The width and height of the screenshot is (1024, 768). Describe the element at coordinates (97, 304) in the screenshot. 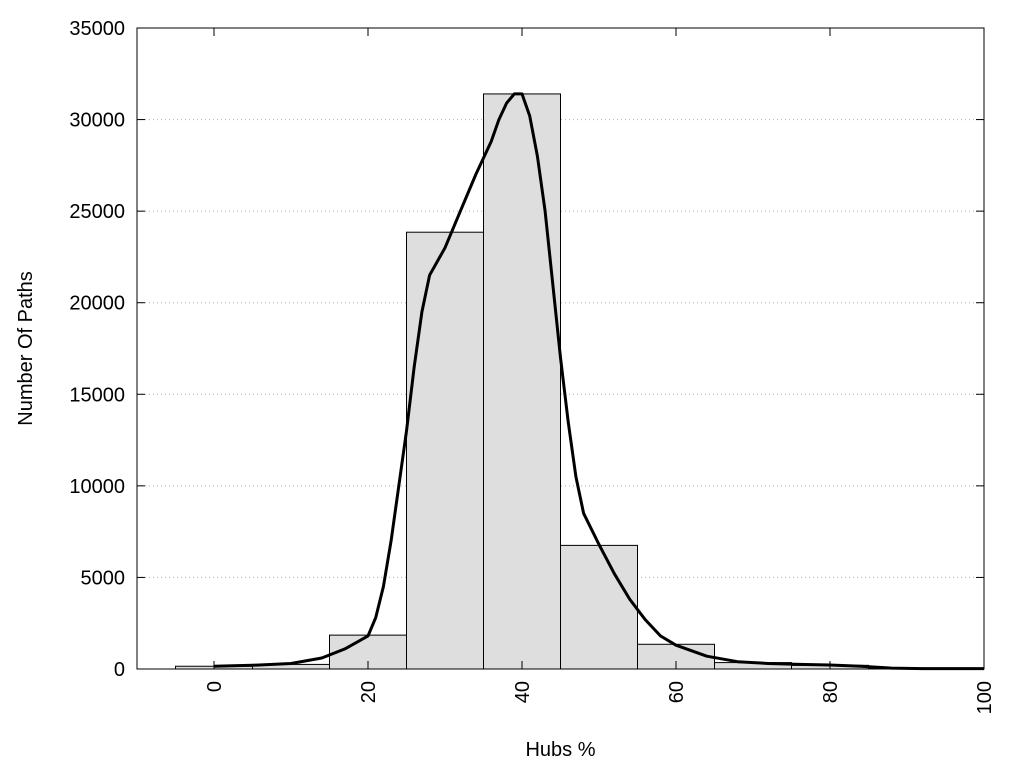

I see `y-tick-label: 20000` at that location.